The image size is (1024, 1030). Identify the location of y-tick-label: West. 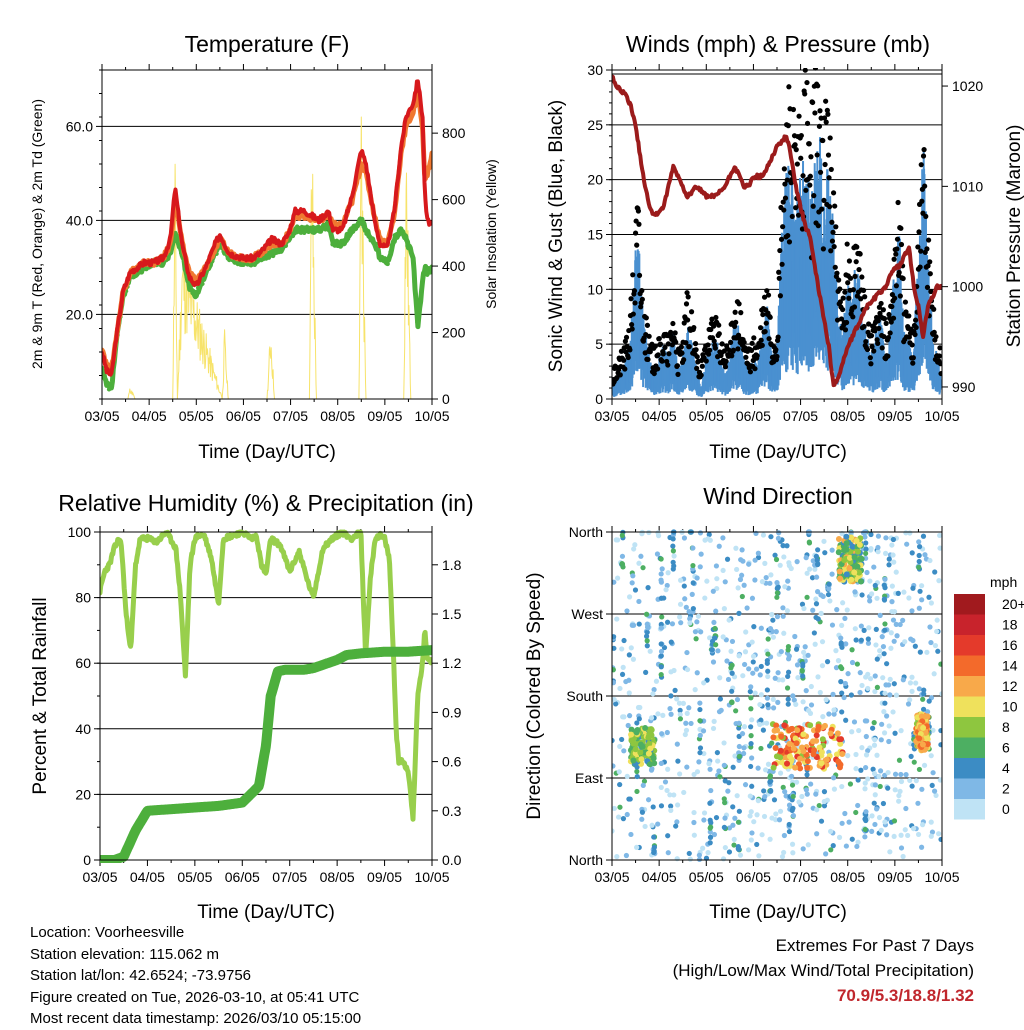
(587, 614).